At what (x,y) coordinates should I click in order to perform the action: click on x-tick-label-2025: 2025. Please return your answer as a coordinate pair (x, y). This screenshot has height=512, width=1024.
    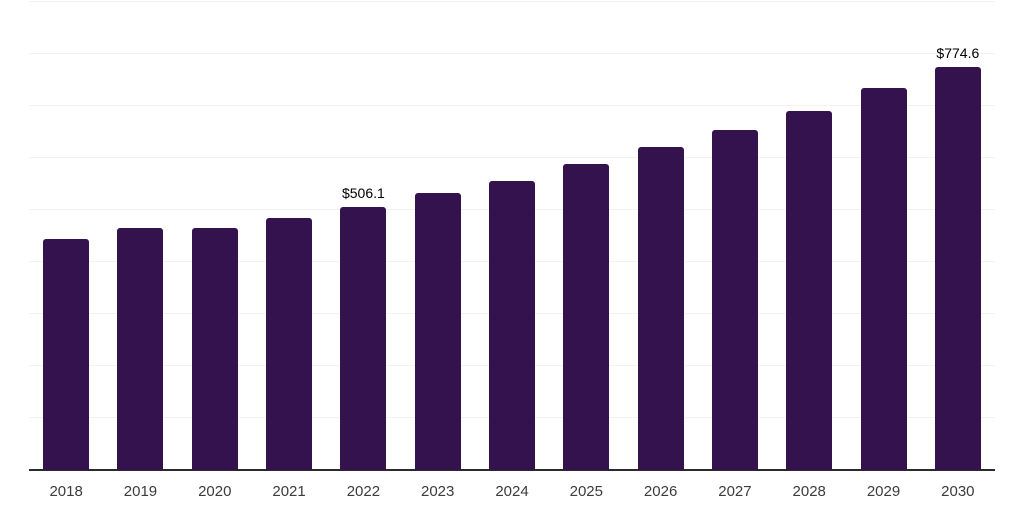
    Looking at the image, I should click on (586, 491).